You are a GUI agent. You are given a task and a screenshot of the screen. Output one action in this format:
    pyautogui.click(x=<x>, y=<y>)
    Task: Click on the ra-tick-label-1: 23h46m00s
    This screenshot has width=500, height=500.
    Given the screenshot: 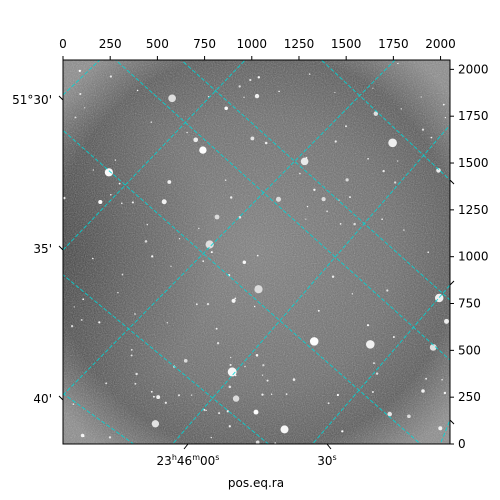 What is the action you would take?
    pyautogui.click(x=188, y=460)
    